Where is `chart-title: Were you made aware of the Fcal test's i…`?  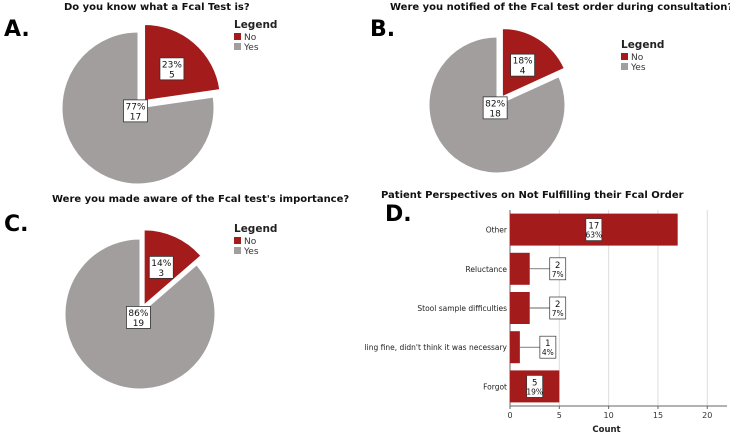 chart-title: Were you made aware of the Fcal test's i… is located at coordinates (201, 199).